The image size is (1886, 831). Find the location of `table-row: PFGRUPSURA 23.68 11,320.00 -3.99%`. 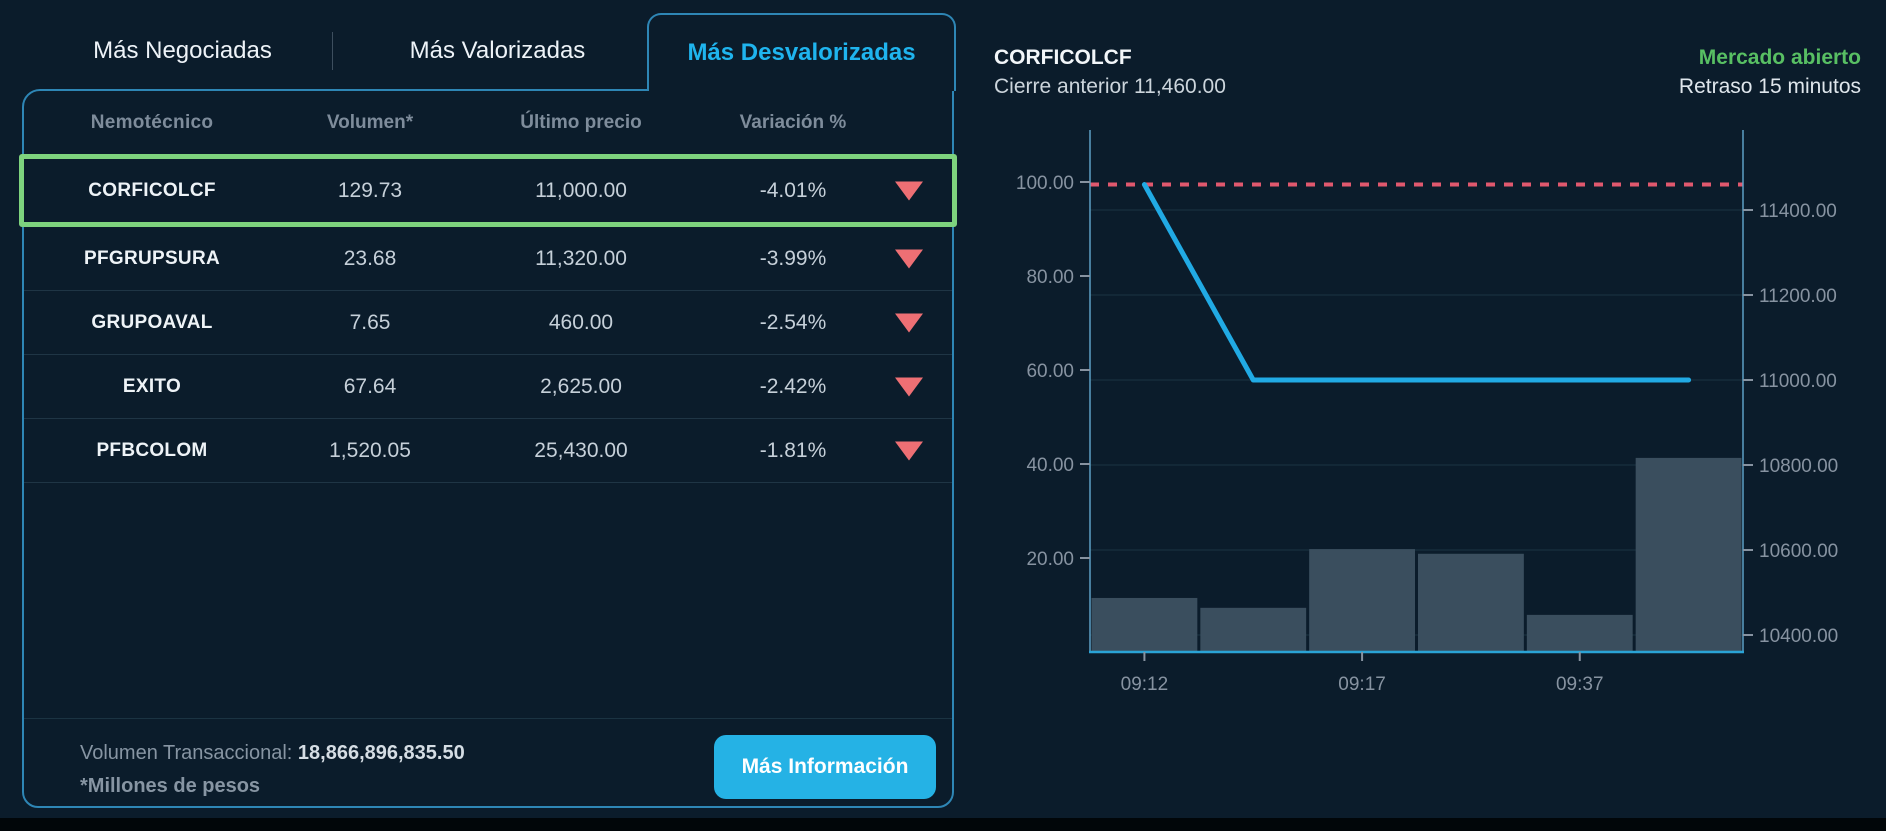

table-row: PFGRUPSURA 23.68 11,320.00 -3.99% is located at coordinates (488, 259).